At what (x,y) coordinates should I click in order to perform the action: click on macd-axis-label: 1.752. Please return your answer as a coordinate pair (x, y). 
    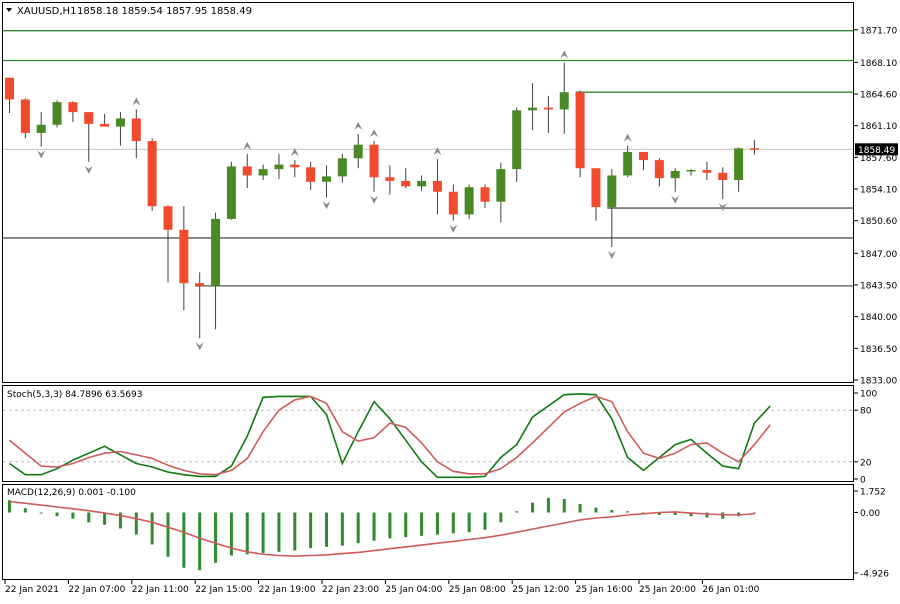
    Looking at the image, I should click on (873, 493).